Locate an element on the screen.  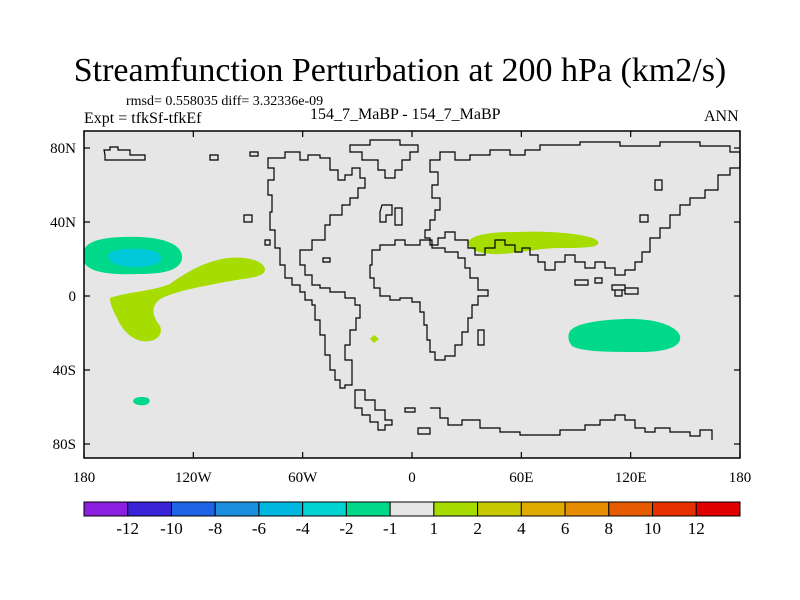
lat-tick-label: 80N is located at coordinates (63, 149).